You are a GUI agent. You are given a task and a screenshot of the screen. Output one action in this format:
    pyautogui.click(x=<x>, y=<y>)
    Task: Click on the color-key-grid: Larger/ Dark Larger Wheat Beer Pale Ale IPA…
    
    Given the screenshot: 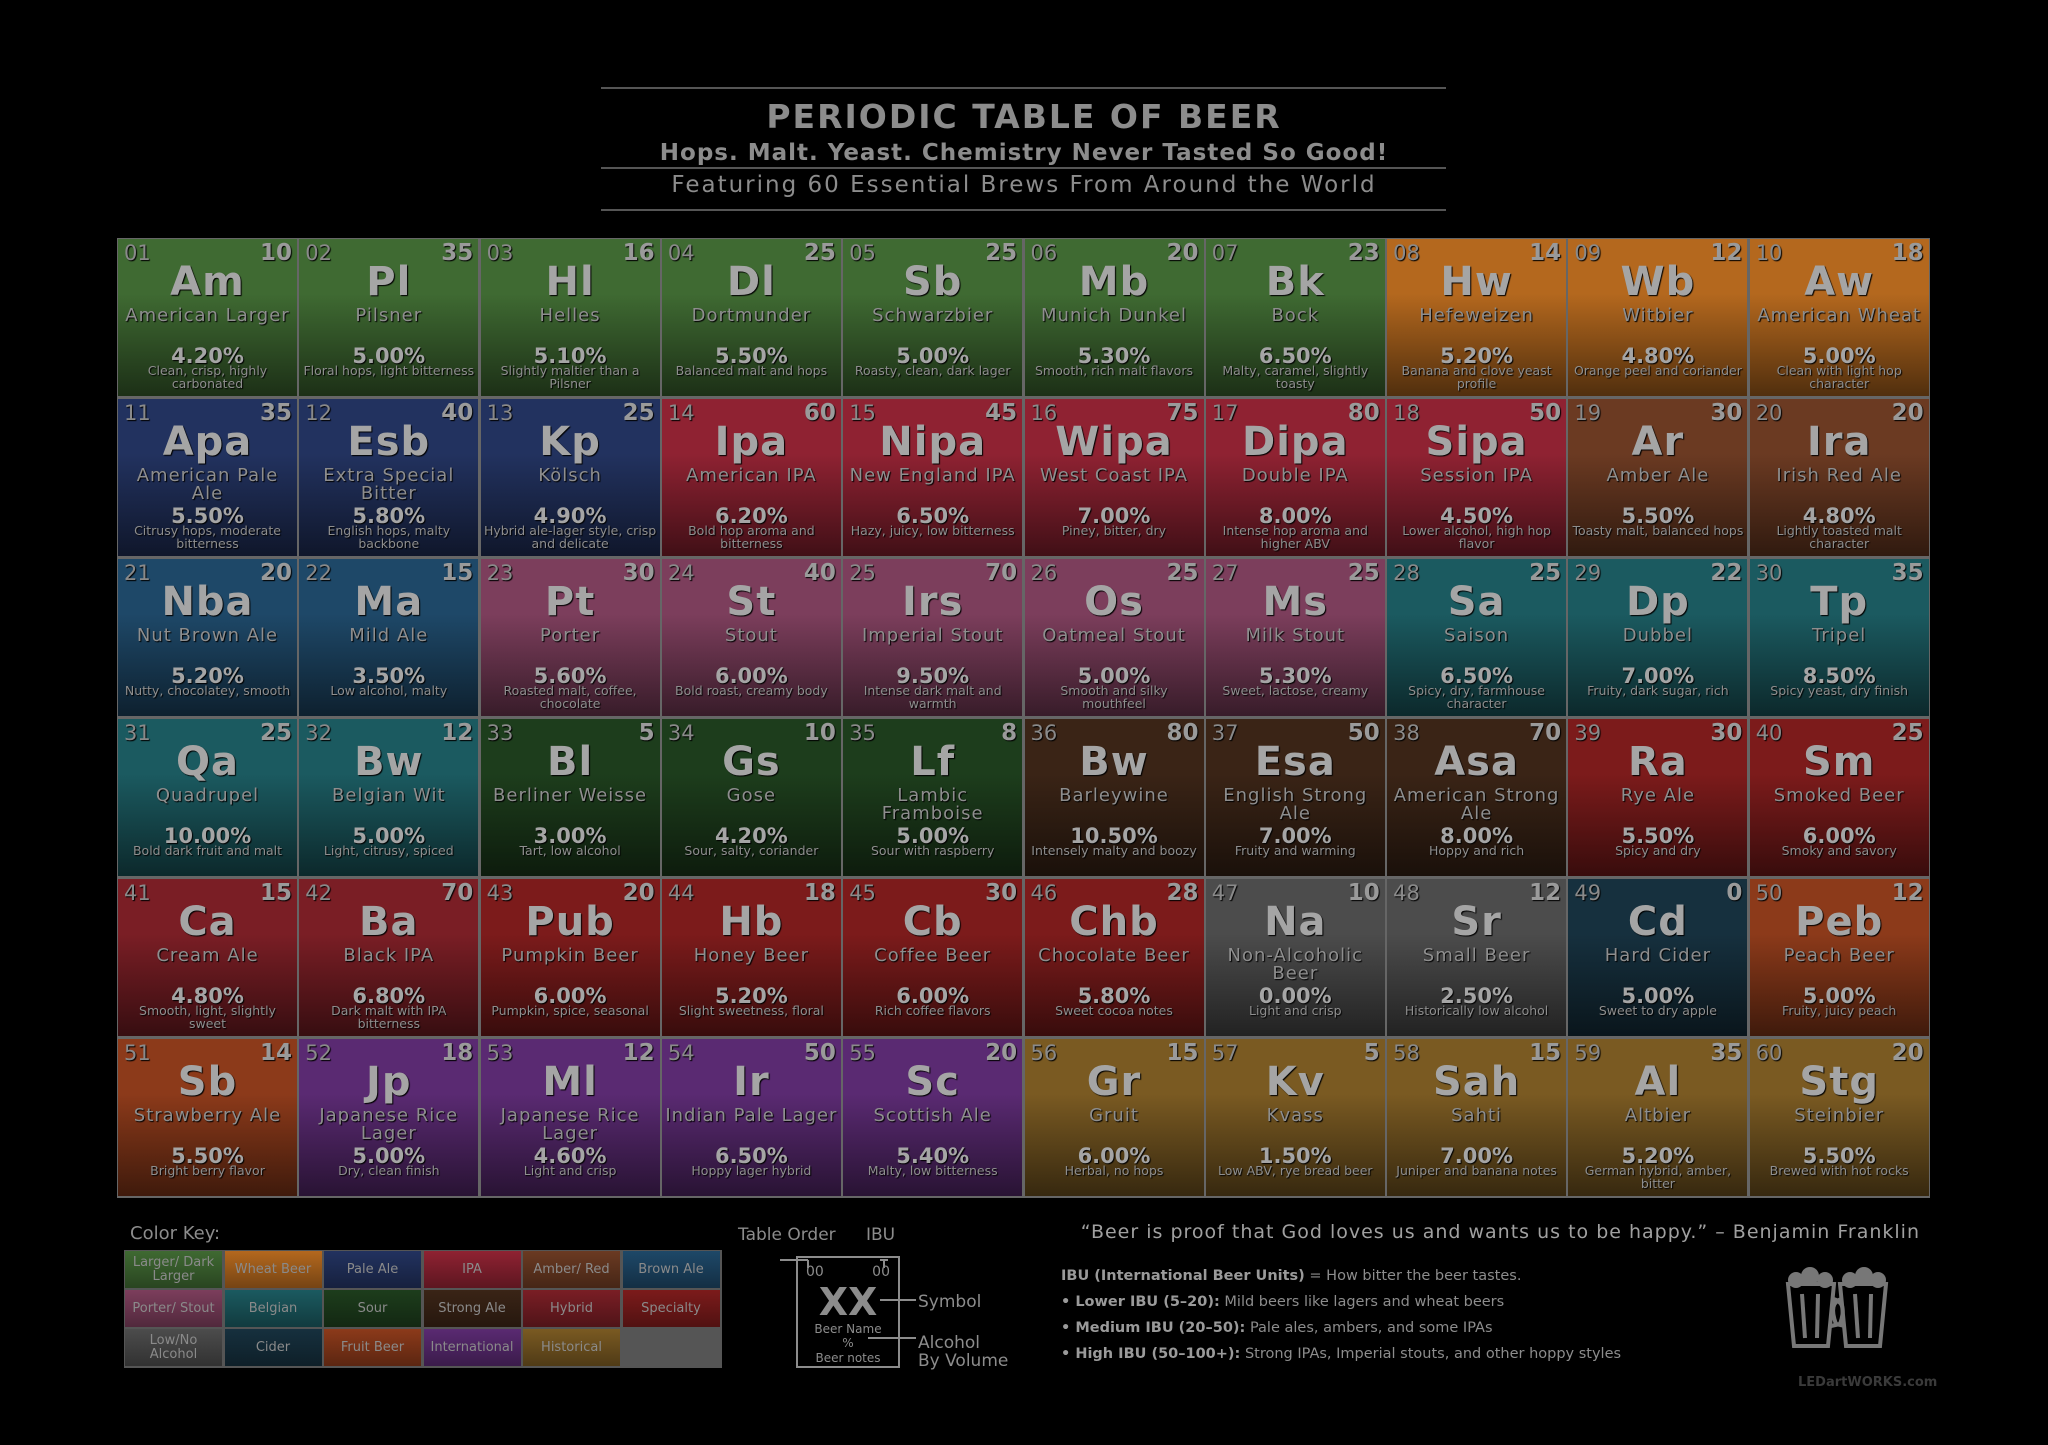 What is the action you would take?
    pyautogui.click(x=423, y=1309)
    